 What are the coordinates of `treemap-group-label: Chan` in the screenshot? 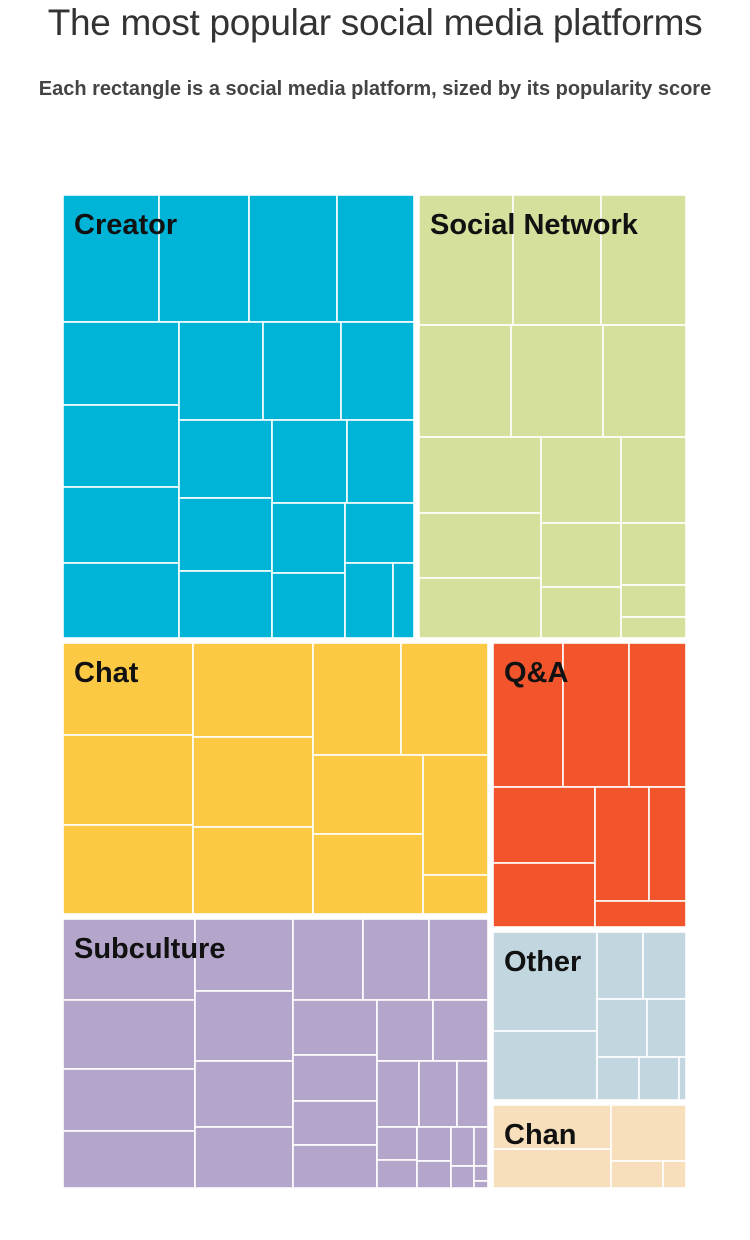 It's located at (540, 1135).